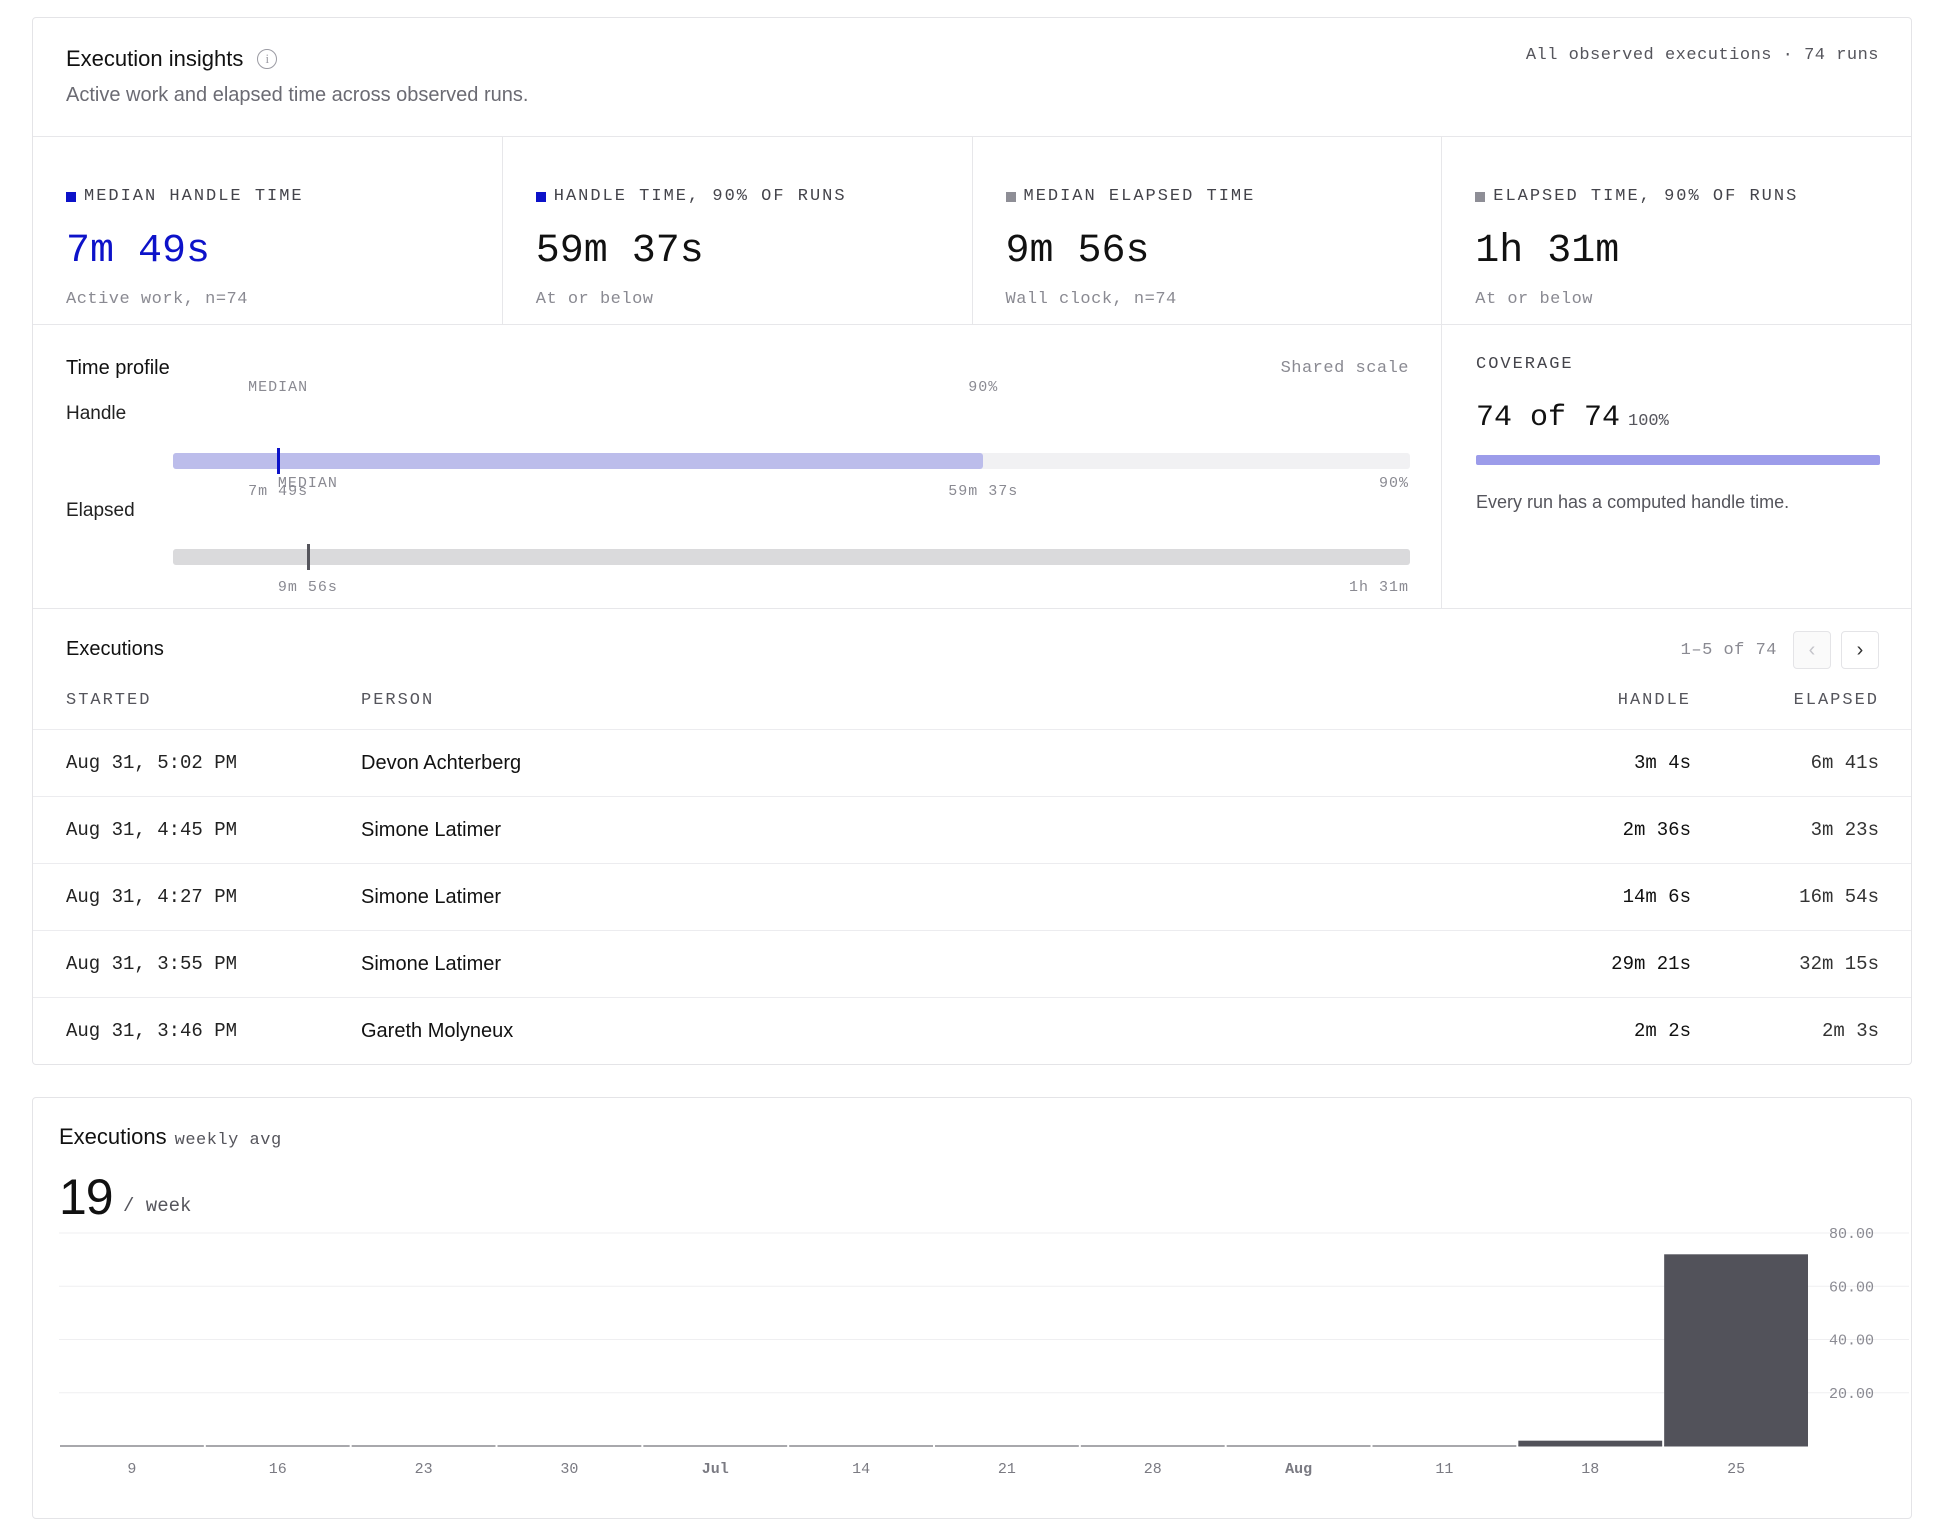  Describe the element at coordinates (983, 387) in the screenshot. I see `handle-p90-tag: 90%` at that location.